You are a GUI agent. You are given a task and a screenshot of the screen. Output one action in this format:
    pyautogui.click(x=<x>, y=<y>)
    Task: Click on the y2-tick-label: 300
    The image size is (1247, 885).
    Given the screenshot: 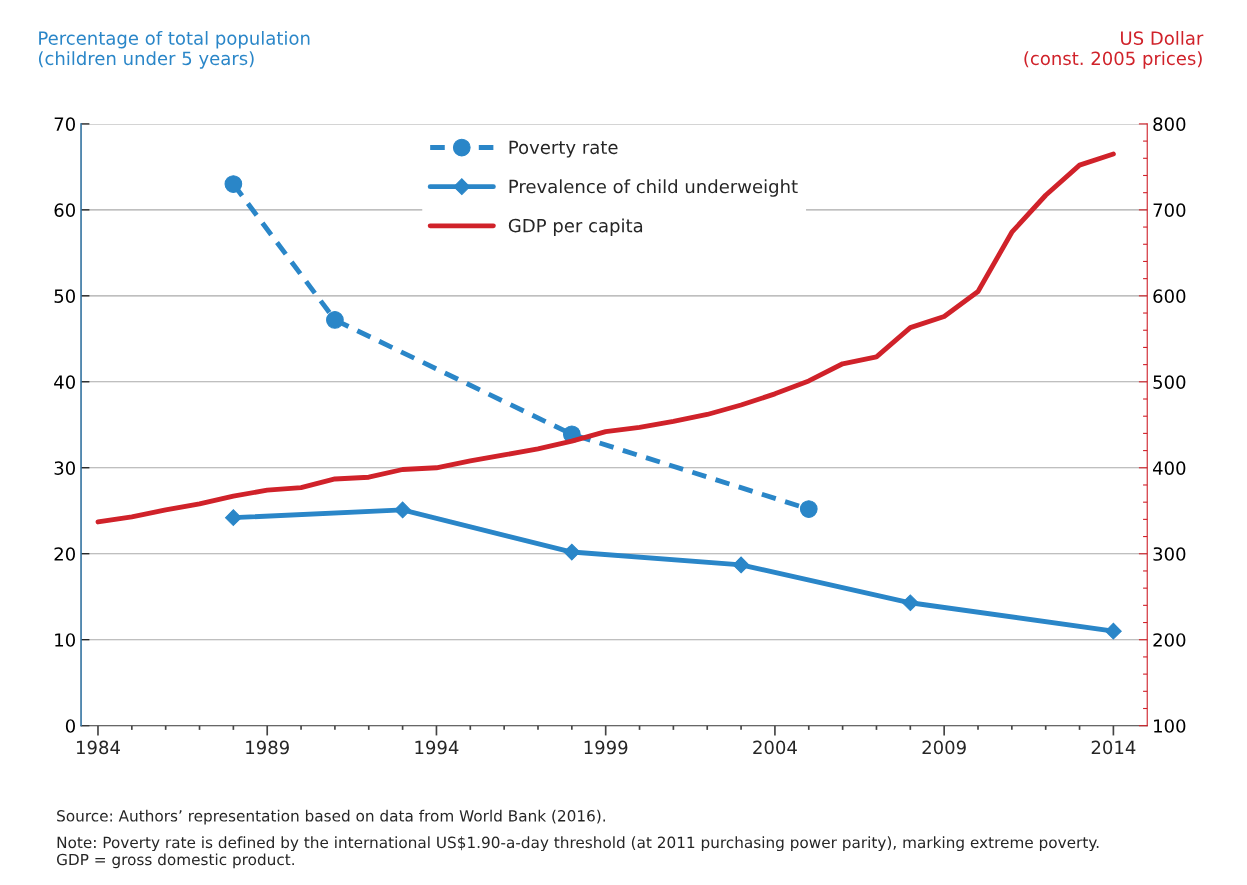 What is the action you would take?
    pyautogui.click(x=1169, y=554)
    